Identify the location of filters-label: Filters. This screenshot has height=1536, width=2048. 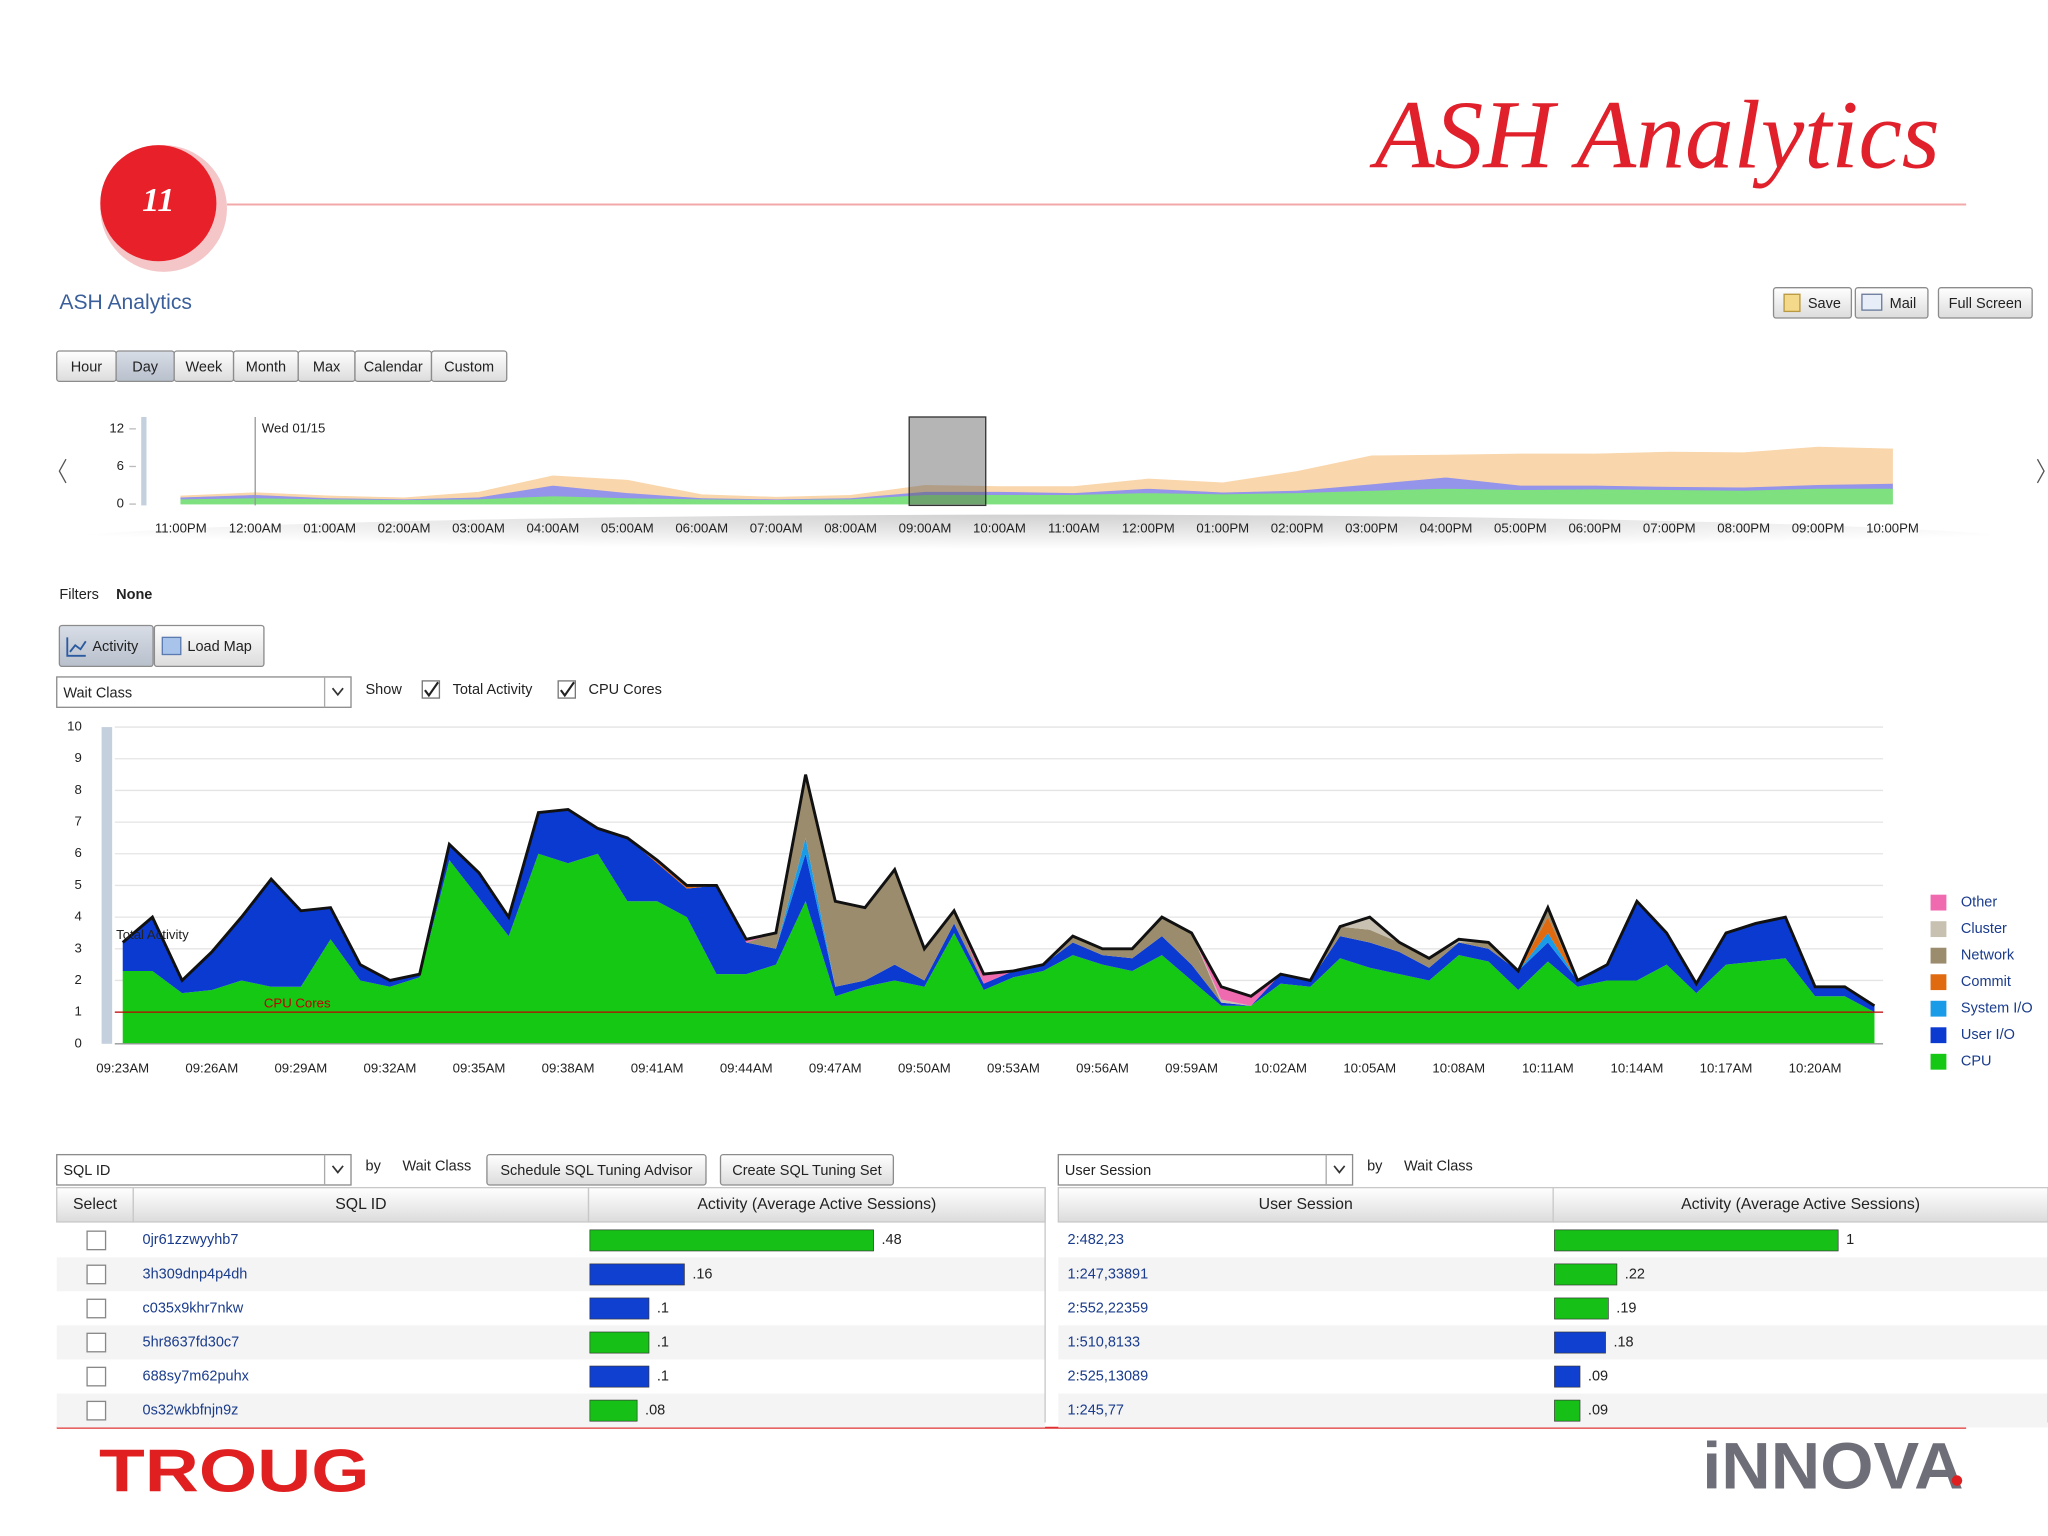
(78, 595).